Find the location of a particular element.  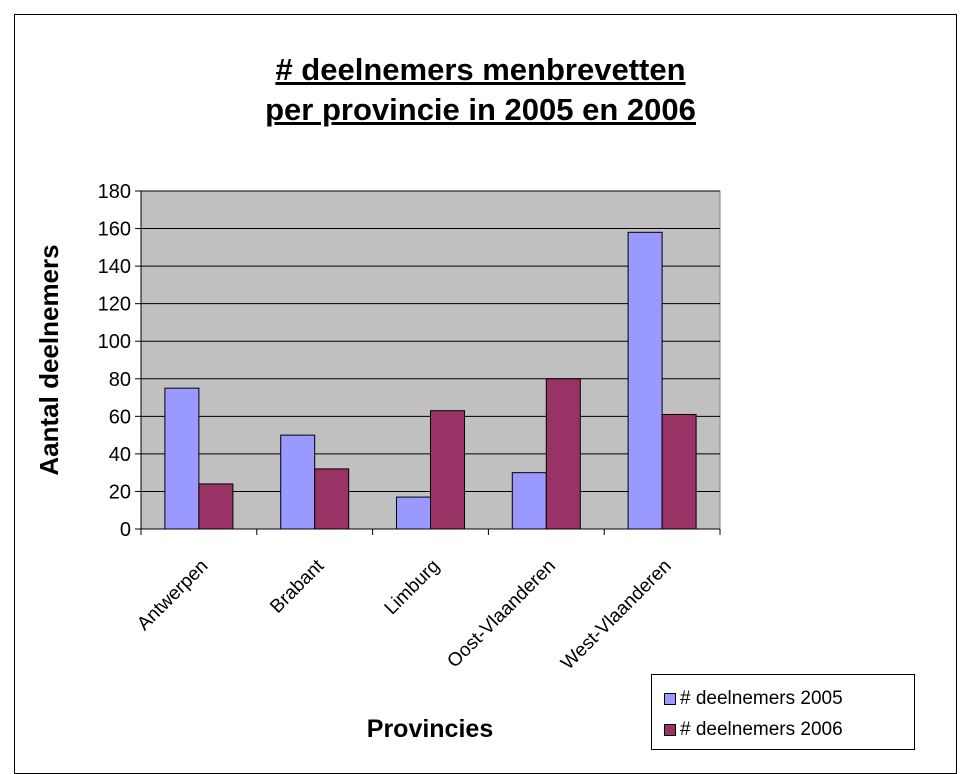

y-tick-label: 140 is located at coordinates (114, 267).